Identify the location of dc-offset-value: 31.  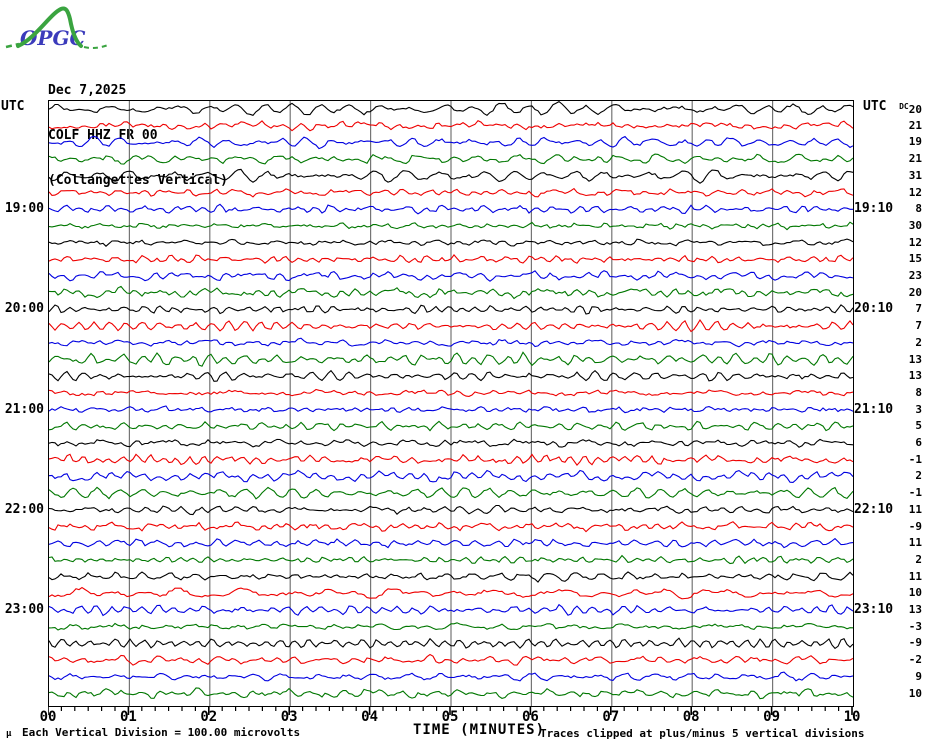
(915, 175).